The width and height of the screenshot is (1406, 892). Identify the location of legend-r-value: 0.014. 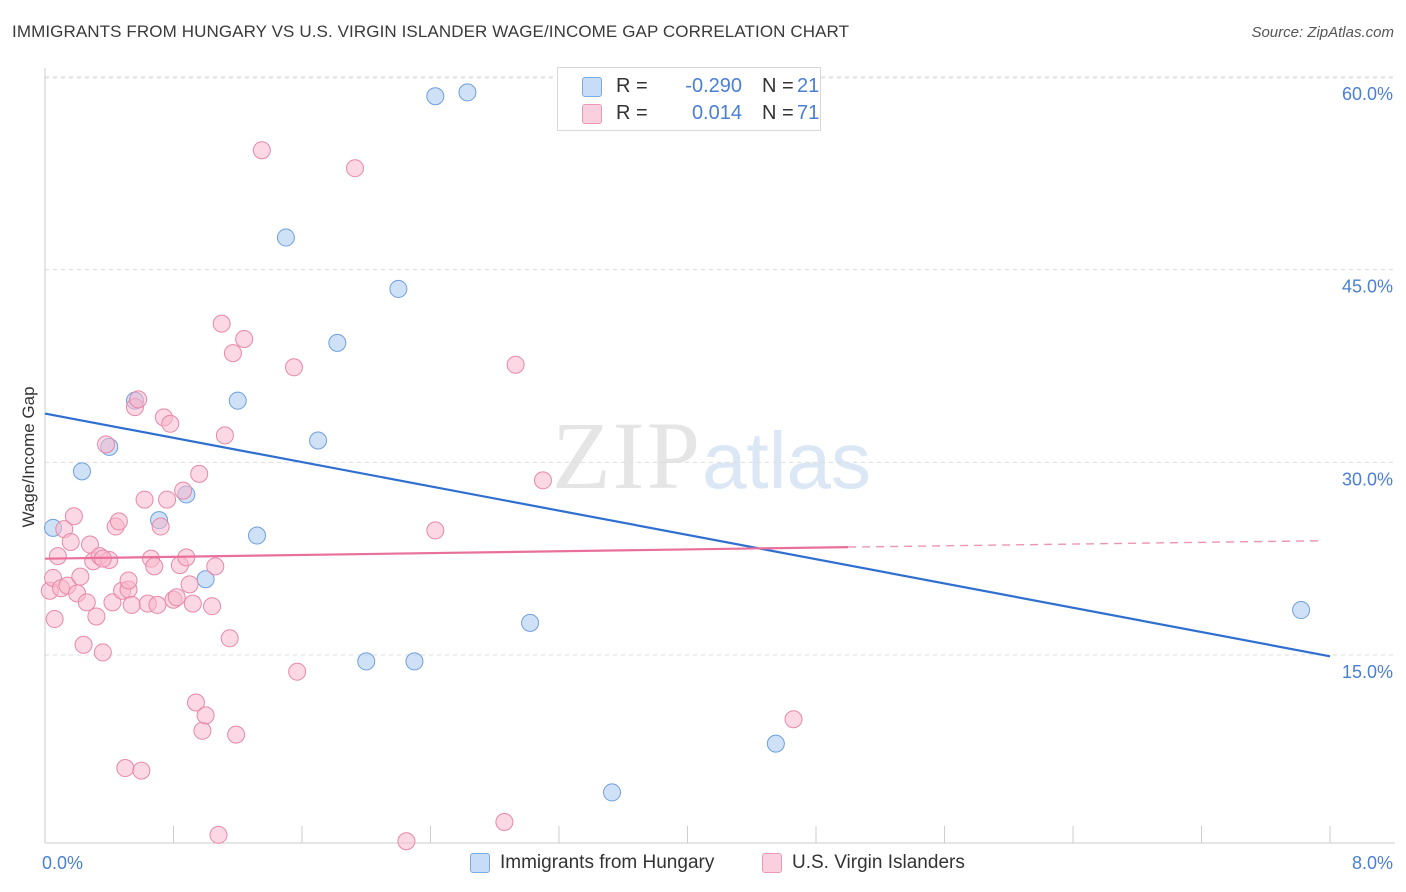
(716, 113).